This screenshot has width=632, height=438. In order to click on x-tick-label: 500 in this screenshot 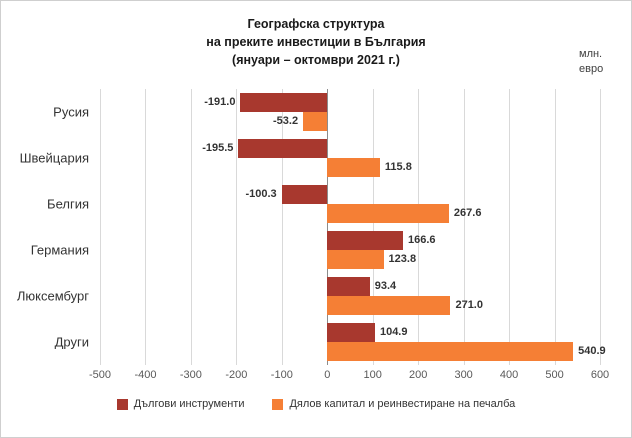, I will do `click(554, 375)`.